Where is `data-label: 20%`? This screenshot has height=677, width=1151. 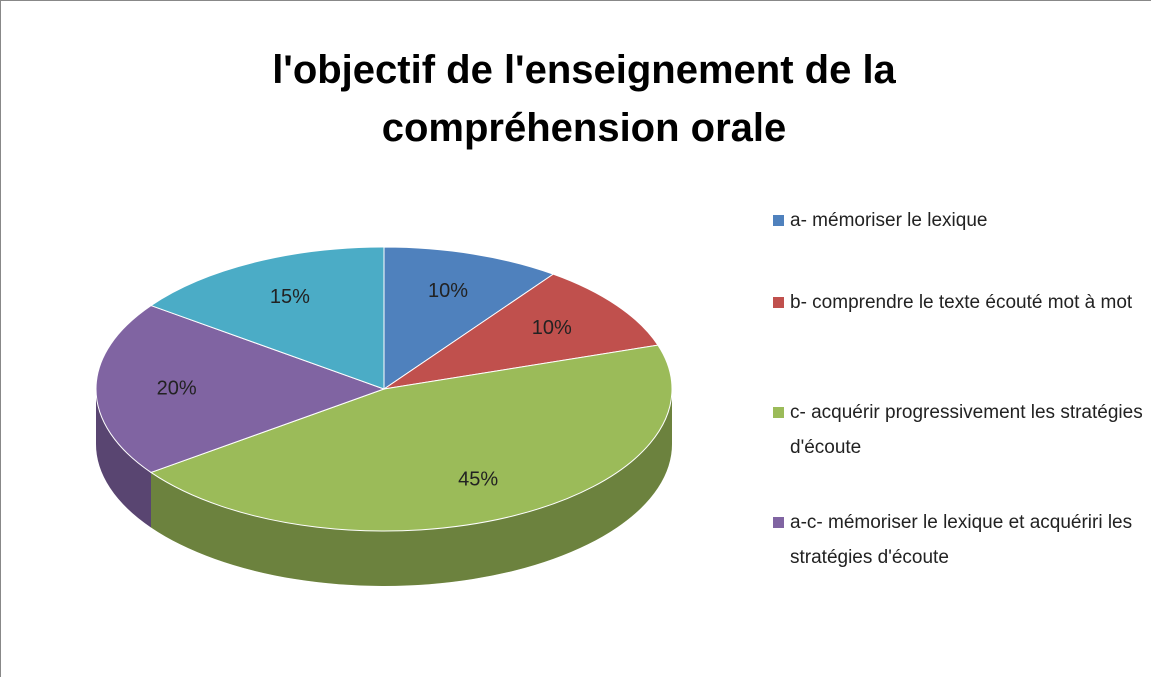 data-label: 20% is located at coordinates (177, 388).